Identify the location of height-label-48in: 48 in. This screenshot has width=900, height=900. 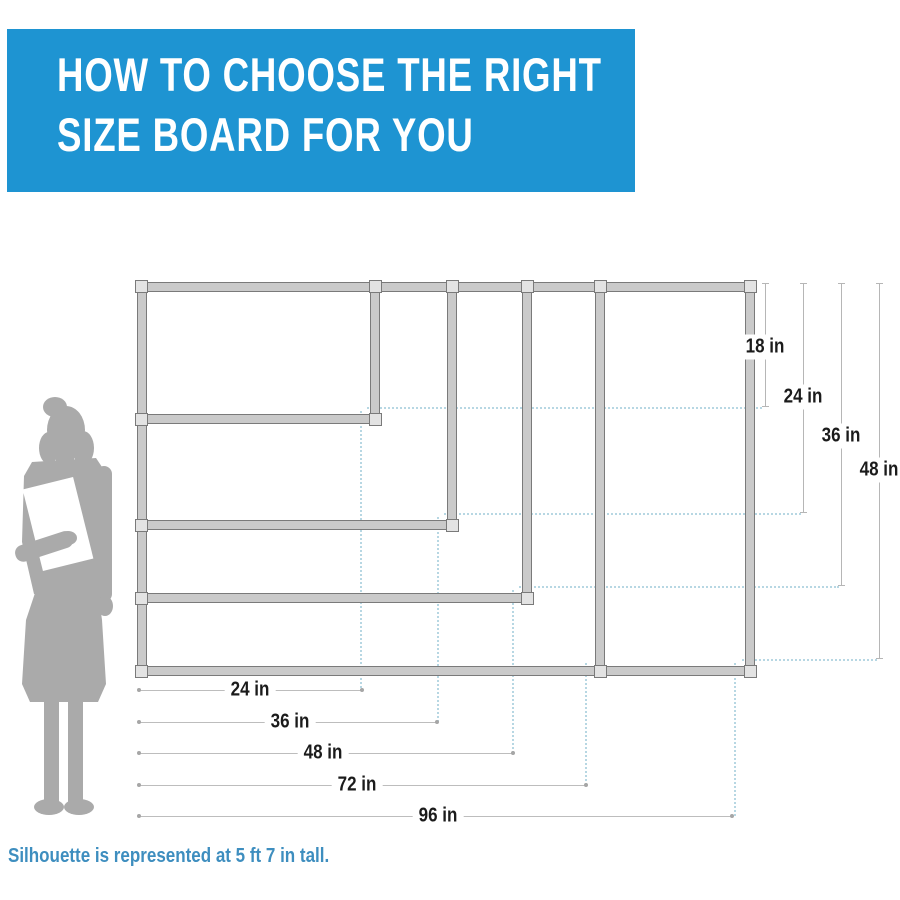
(876, 470).